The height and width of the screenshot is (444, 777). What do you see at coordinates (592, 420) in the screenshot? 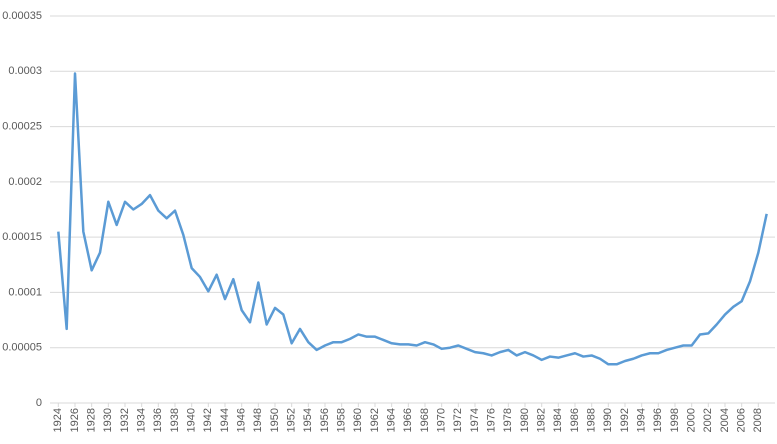
I see `x-tick-label: 1988` at bounding box center [592, 420].